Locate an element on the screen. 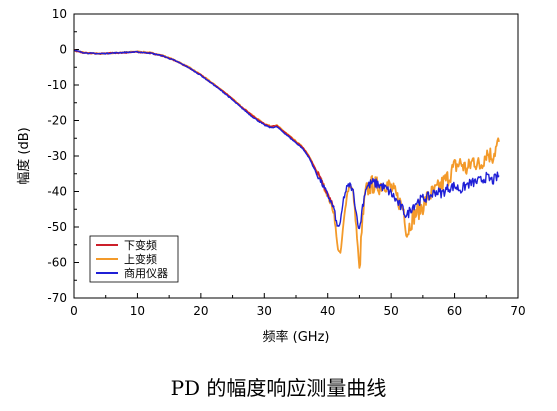 This screenshot has height=411, width=557. y-tick-label: -70 is located at coordinates (57, 298).